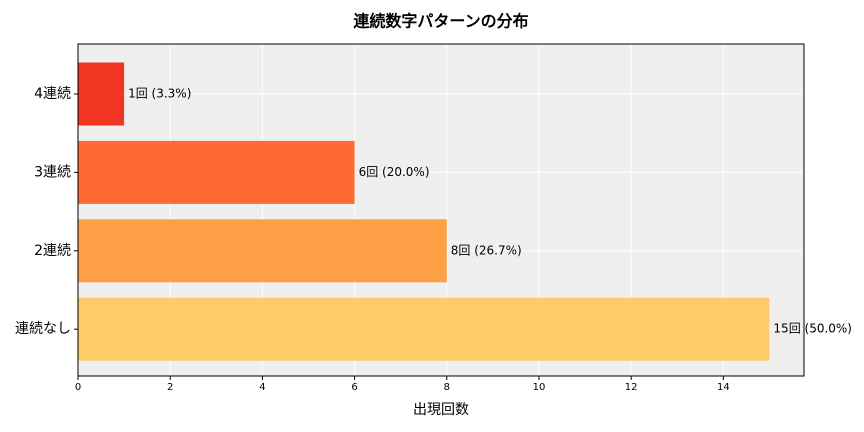 This screenshot has width=864, height=432. Describe the element at coordinates (440, 21) in the screenshot. I see `chart-title: 連続数字パターンの分布` at that location.